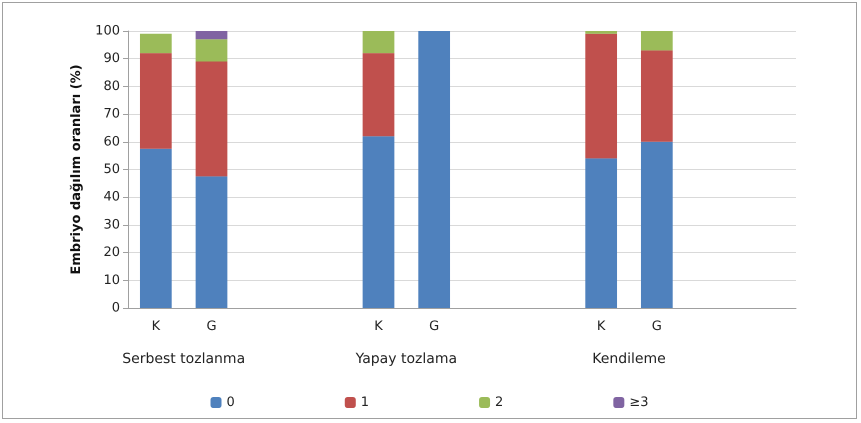  I want to click on y-tick-label: 60, so click(111, 142).